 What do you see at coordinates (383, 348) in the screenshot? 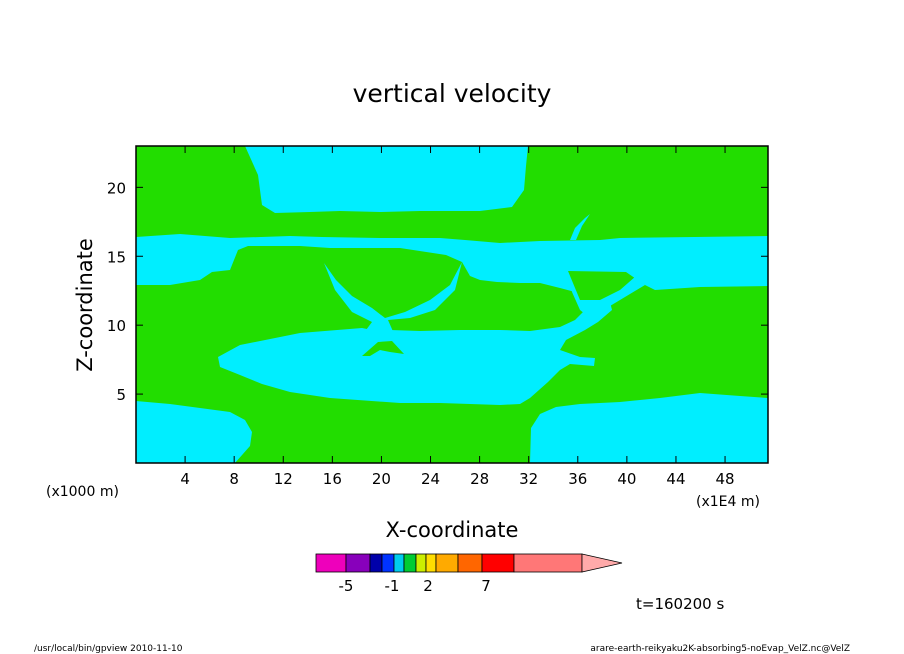
I see `region-center-hole` at bounding box center [383, 348].